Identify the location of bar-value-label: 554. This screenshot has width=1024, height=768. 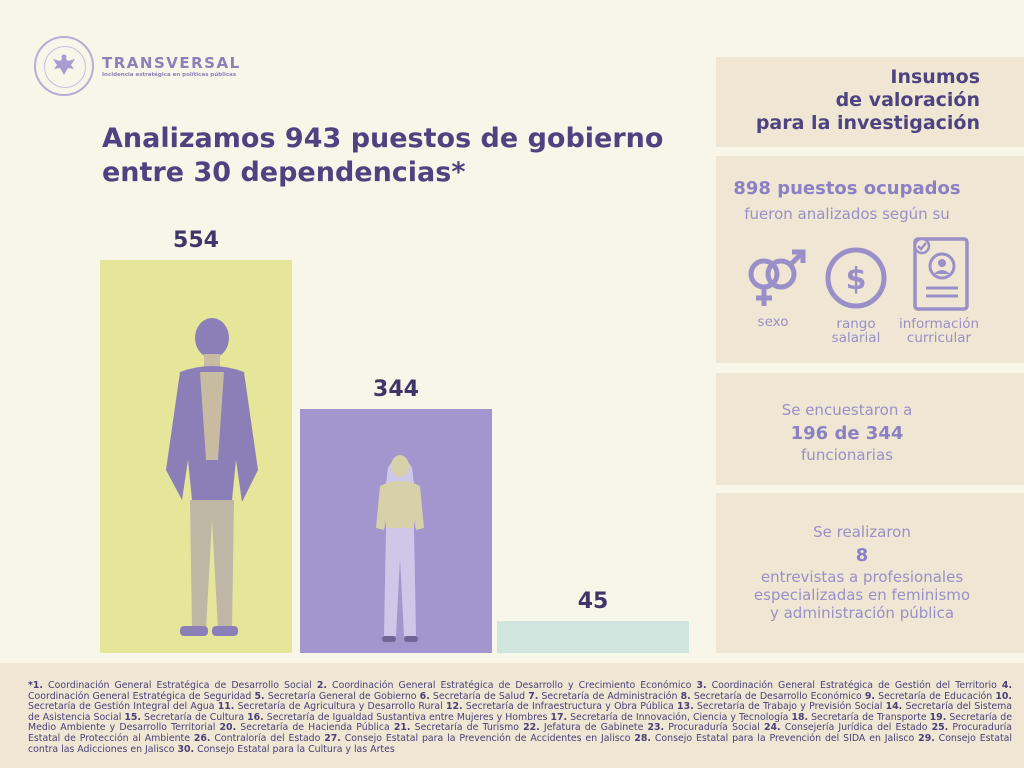
(196, 240).